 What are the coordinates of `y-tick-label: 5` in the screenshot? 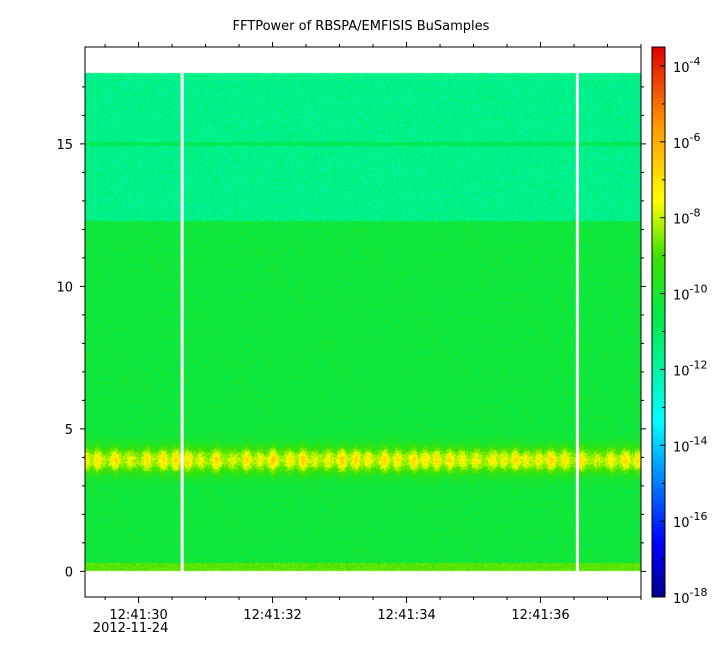 It's located at (69, 430).